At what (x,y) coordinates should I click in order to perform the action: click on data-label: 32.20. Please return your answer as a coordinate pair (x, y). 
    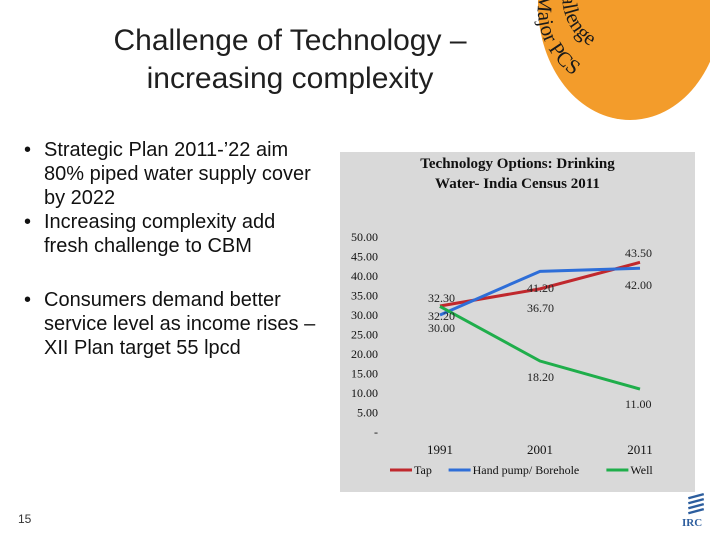
    Looking at the image, I should click on (441, 316).